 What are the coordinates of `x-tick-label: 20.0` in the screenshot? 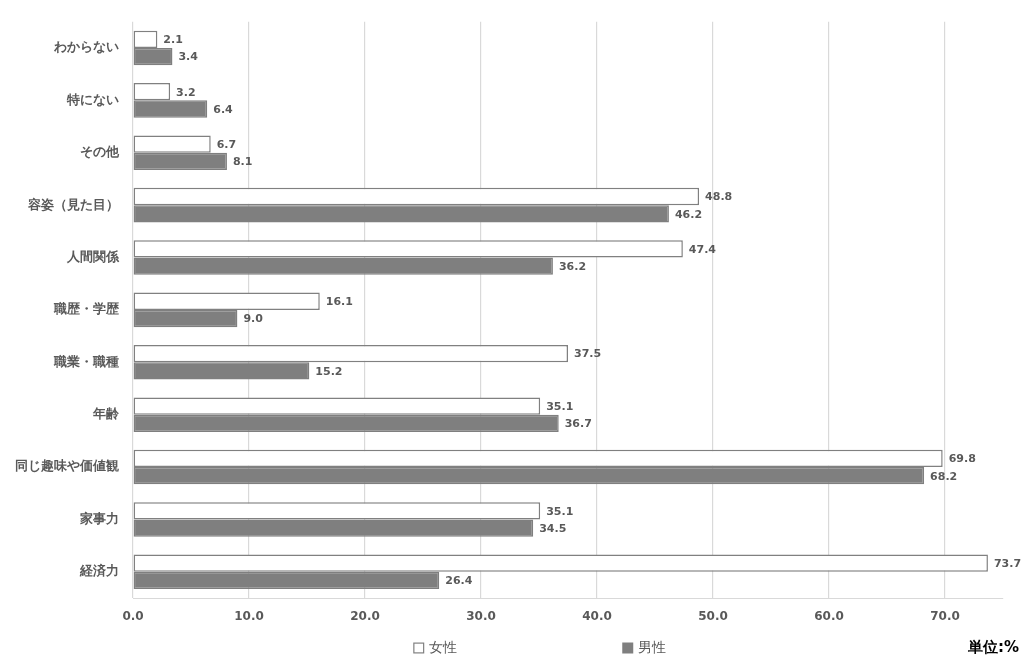 It's located at (365, 616).